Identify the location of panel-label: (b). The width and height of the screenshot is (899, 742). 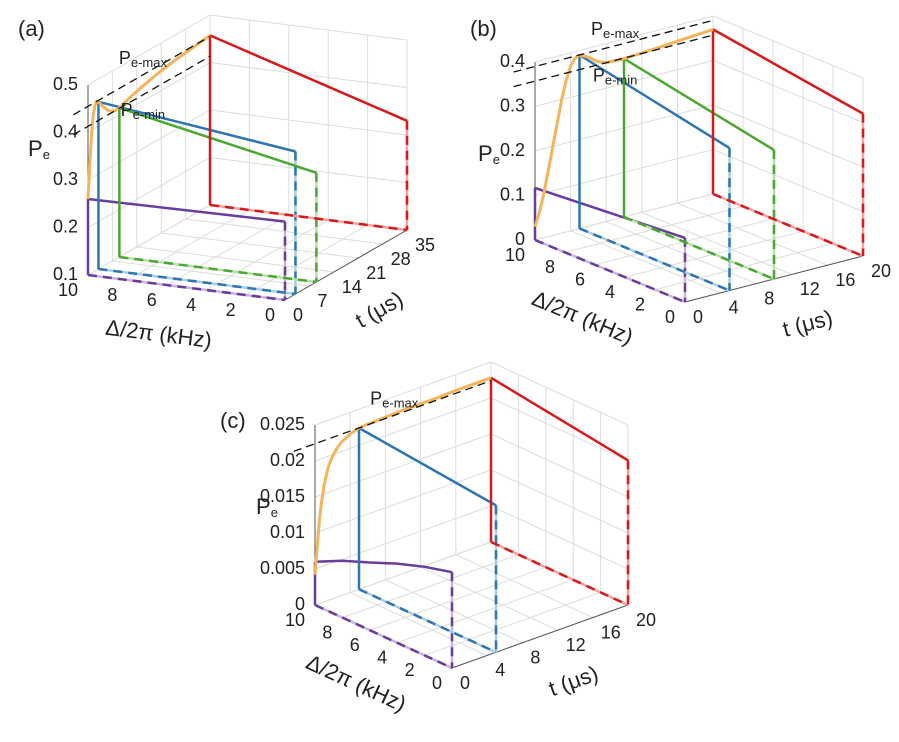
(483, 28).